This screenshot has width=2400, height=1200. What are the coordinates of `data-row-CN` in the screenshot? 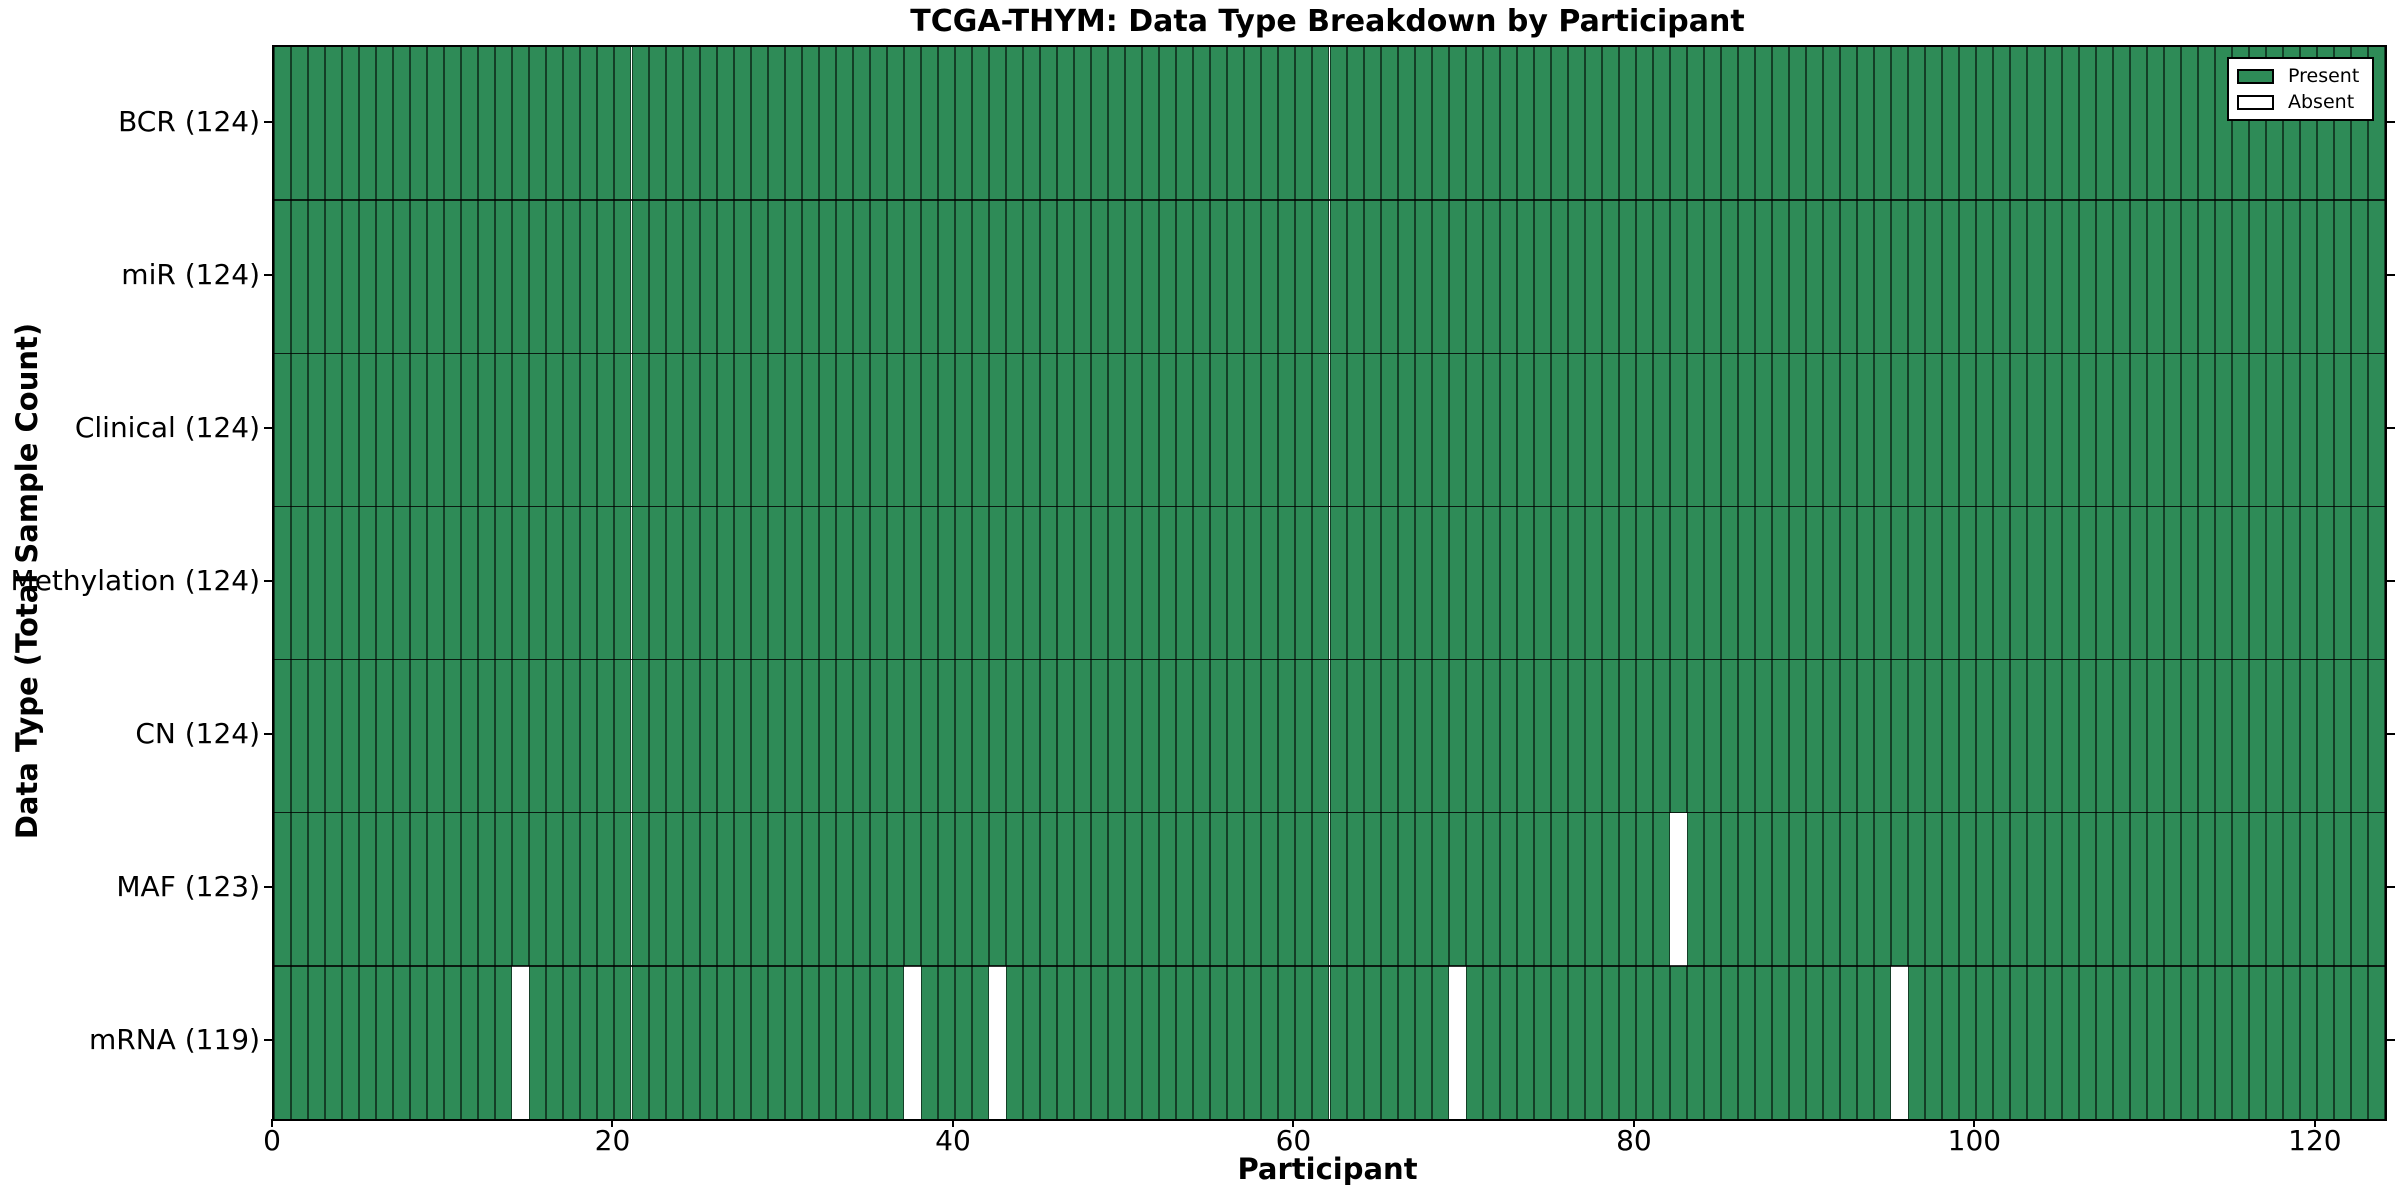 It's located at (1329, 736).